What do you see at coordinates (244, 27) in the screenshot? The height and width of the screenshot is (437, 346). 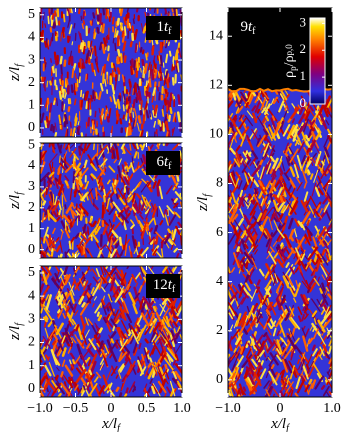 I see `text-part: 9` at bounding box center [244, 27].